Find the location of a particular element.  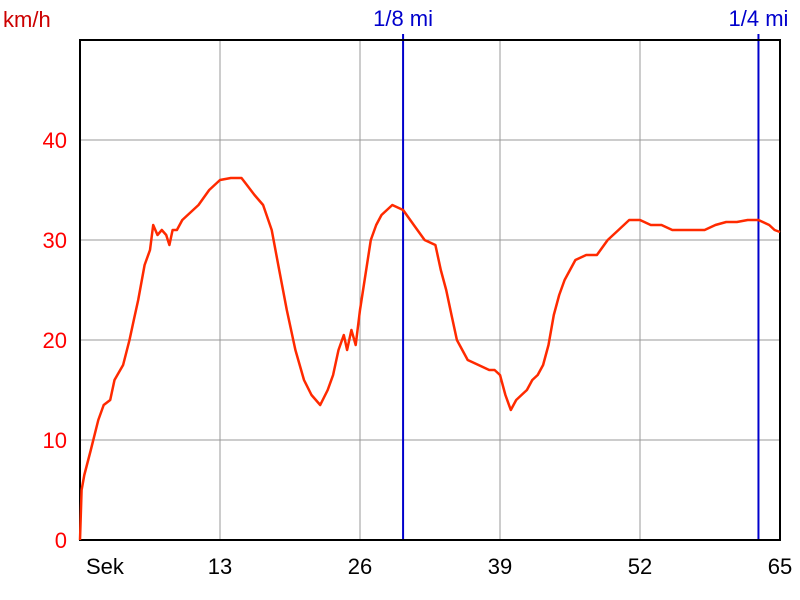

x-tick-label-2: 26 is located at coordinates (360, 566).